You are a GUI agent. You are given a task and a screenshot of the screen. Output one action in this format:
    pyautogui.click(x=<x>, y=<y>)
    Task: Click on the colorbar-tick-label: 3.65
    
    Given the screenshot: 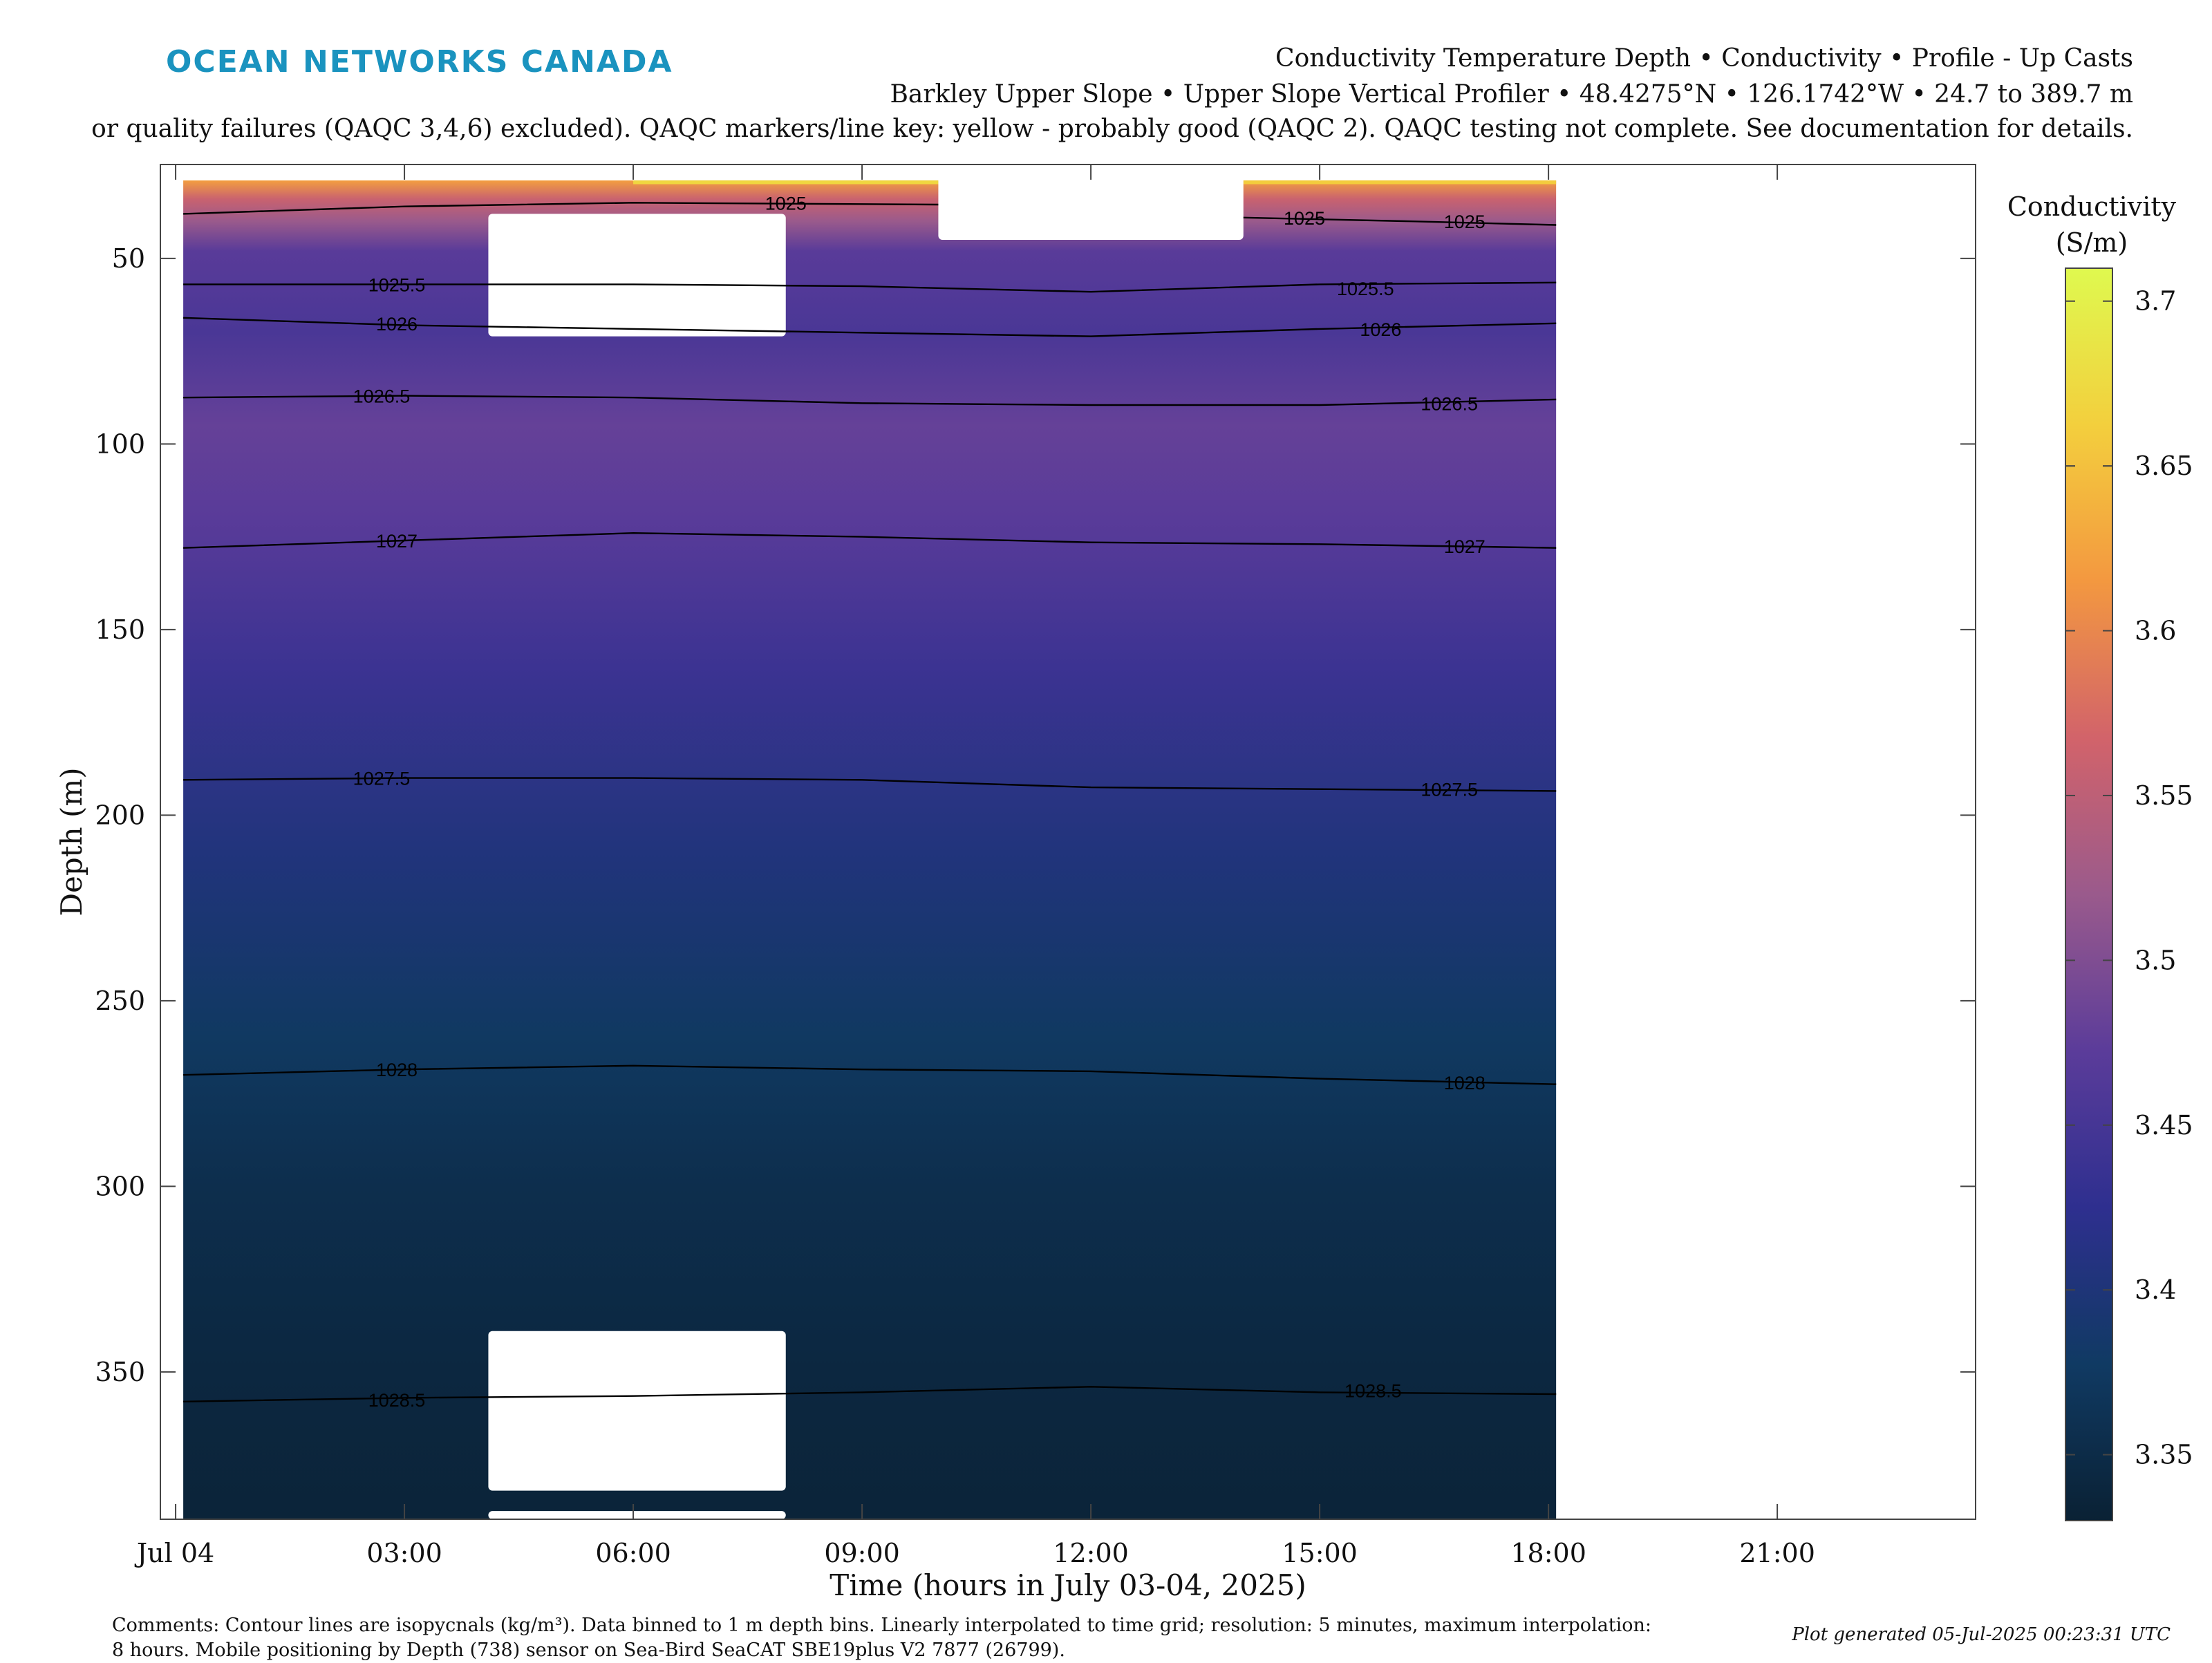 What is the action you would take?
    pyautogui.click(x=2164, y=466)
    